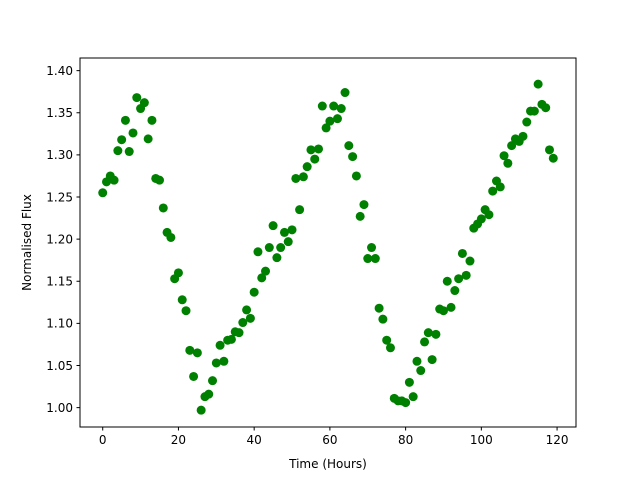 This screenshot has height=480, width=640. Describe the element at coordinates (27, 242) in the screenshot. I see `y-axis-label: Normalised Flux` at that location.